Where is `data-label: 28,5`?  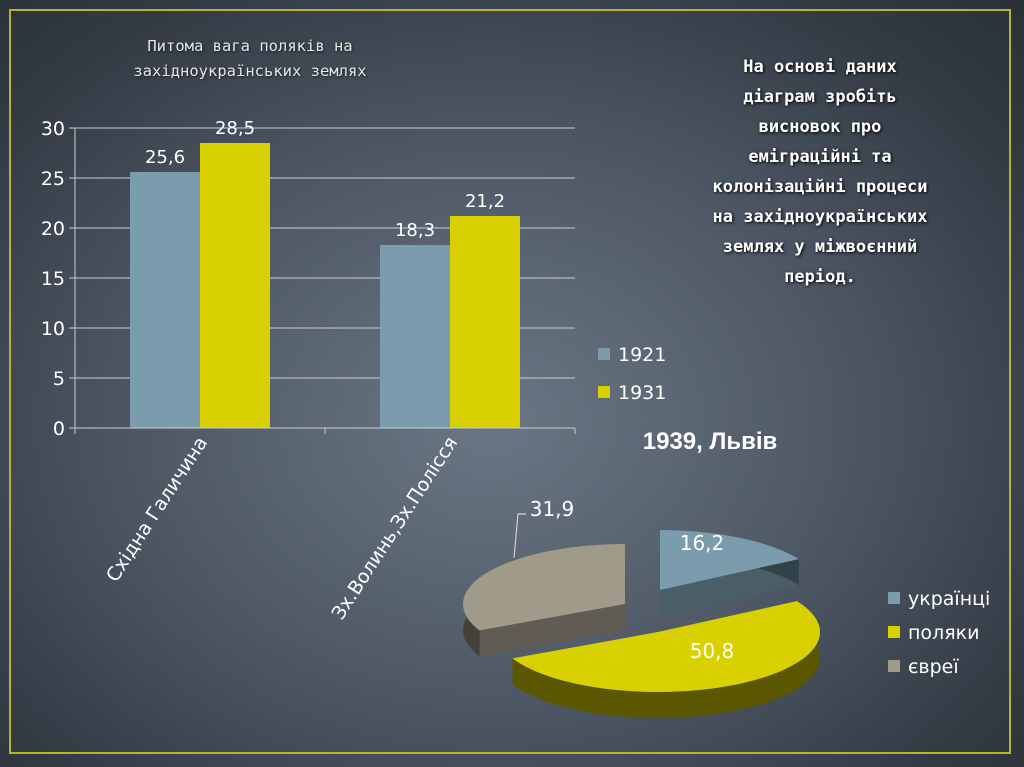
data-label: 28,5 is located at coordinates (235, 128).